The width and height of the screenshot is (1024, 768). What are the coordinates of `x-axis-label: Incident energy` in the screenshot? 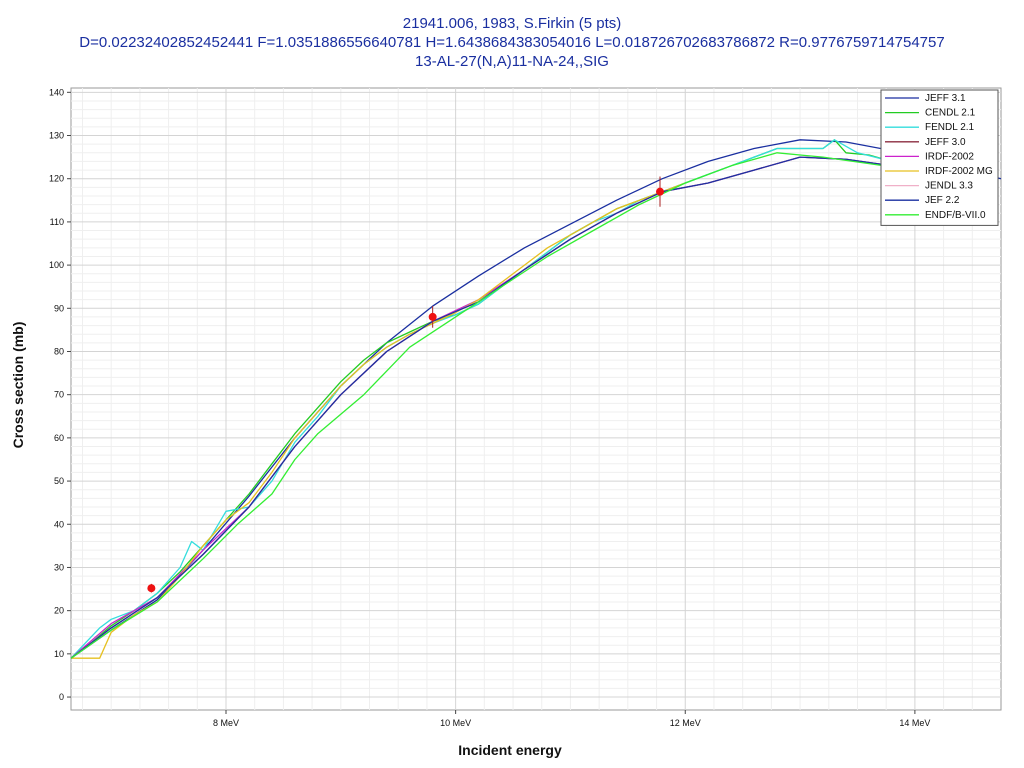 It's located at (510, 750).